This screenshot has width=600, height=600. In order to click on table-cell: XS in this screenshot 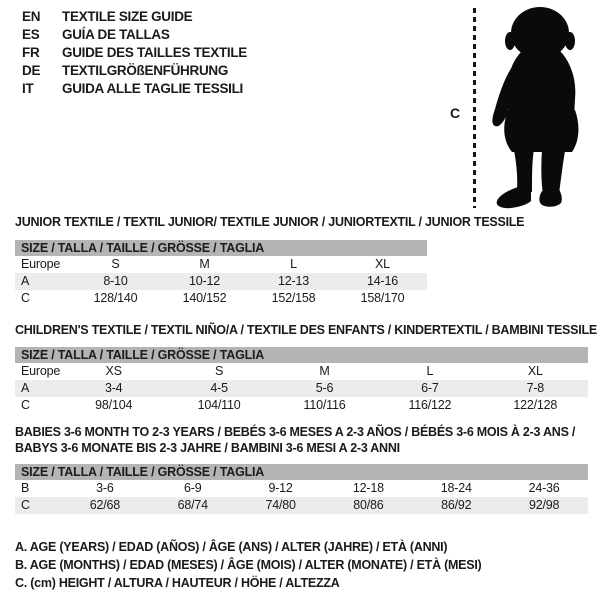, I will do `click(113, 371)`.